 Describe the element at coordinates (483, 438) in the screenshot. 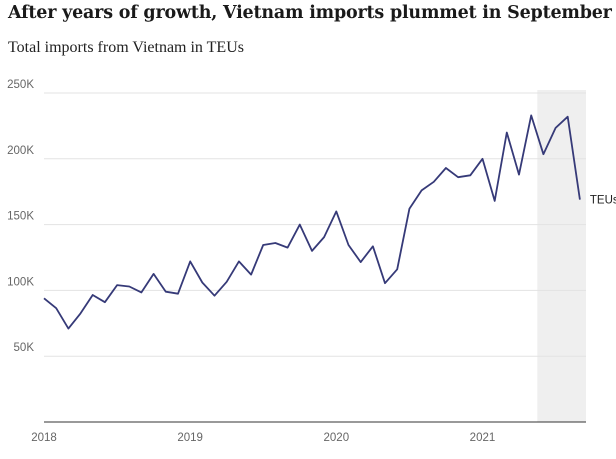

I see `x-tick-label: 2021` at that location.